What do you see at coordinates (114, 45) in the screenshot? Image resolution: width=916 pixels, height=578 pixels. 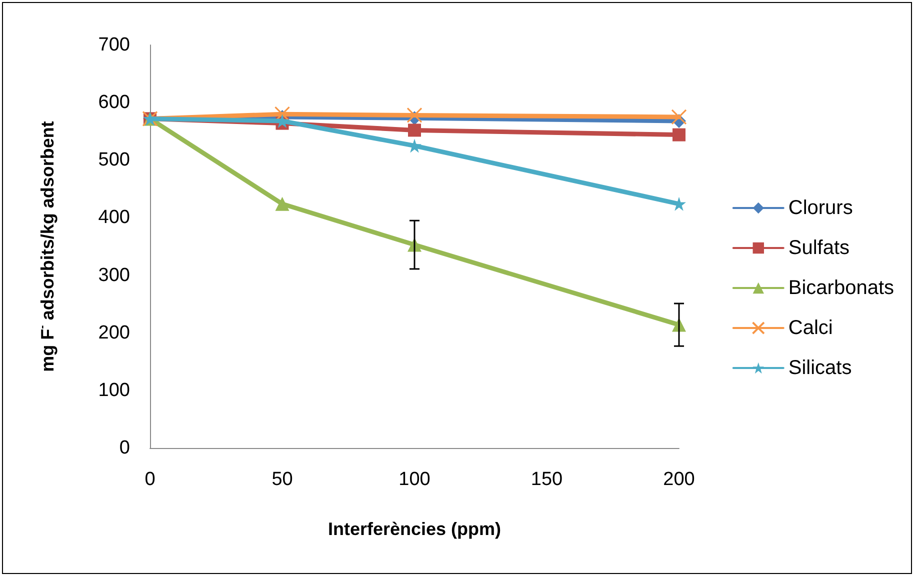 I see `y-tick-label: 700` at bounding box center [114, 45].